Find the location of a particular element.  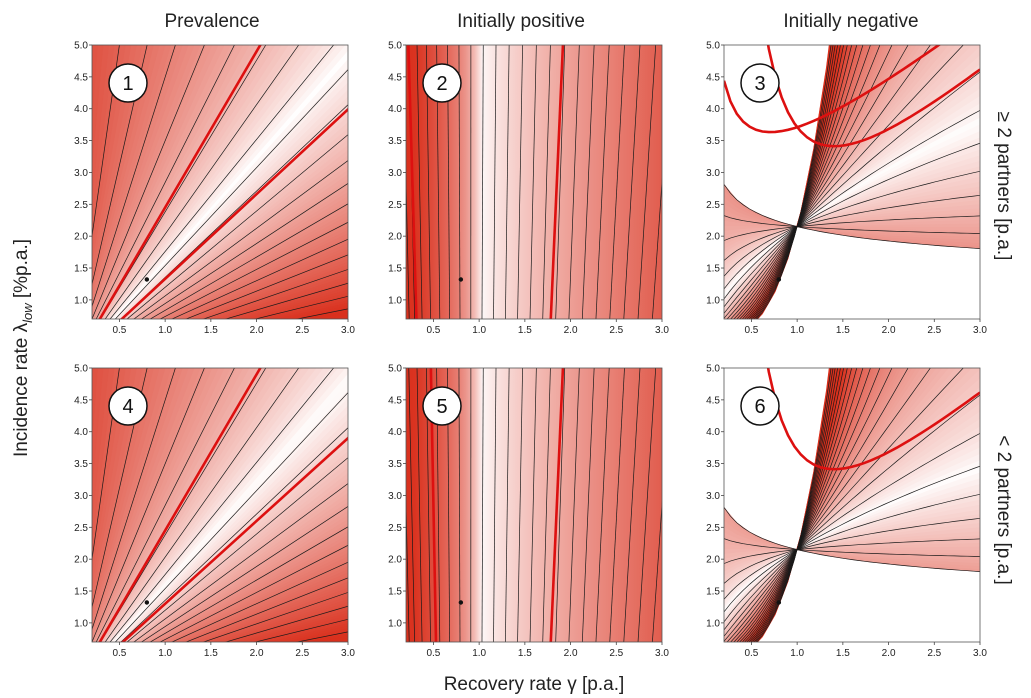

x-tick-label: 3.0 is located at coordinates (980, 653).